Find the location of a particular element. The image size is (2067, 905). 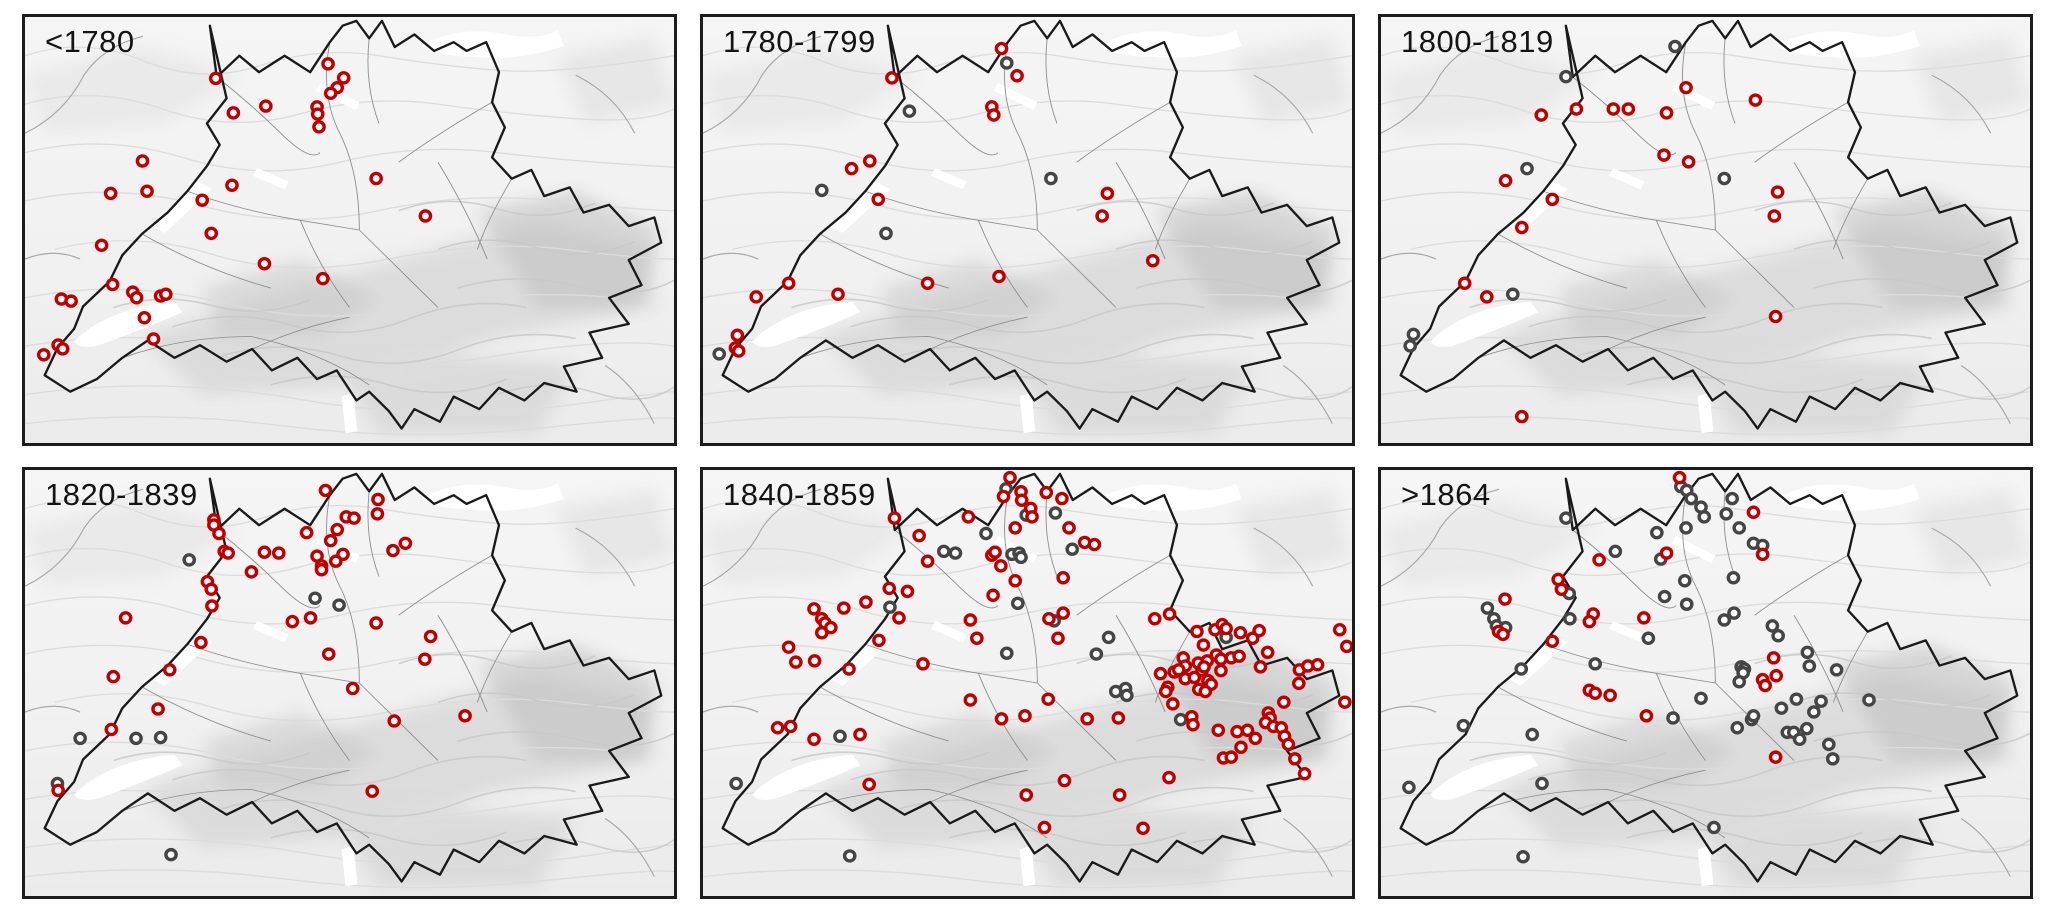

panel-label: <1780 is located at coordinates (90, 41).